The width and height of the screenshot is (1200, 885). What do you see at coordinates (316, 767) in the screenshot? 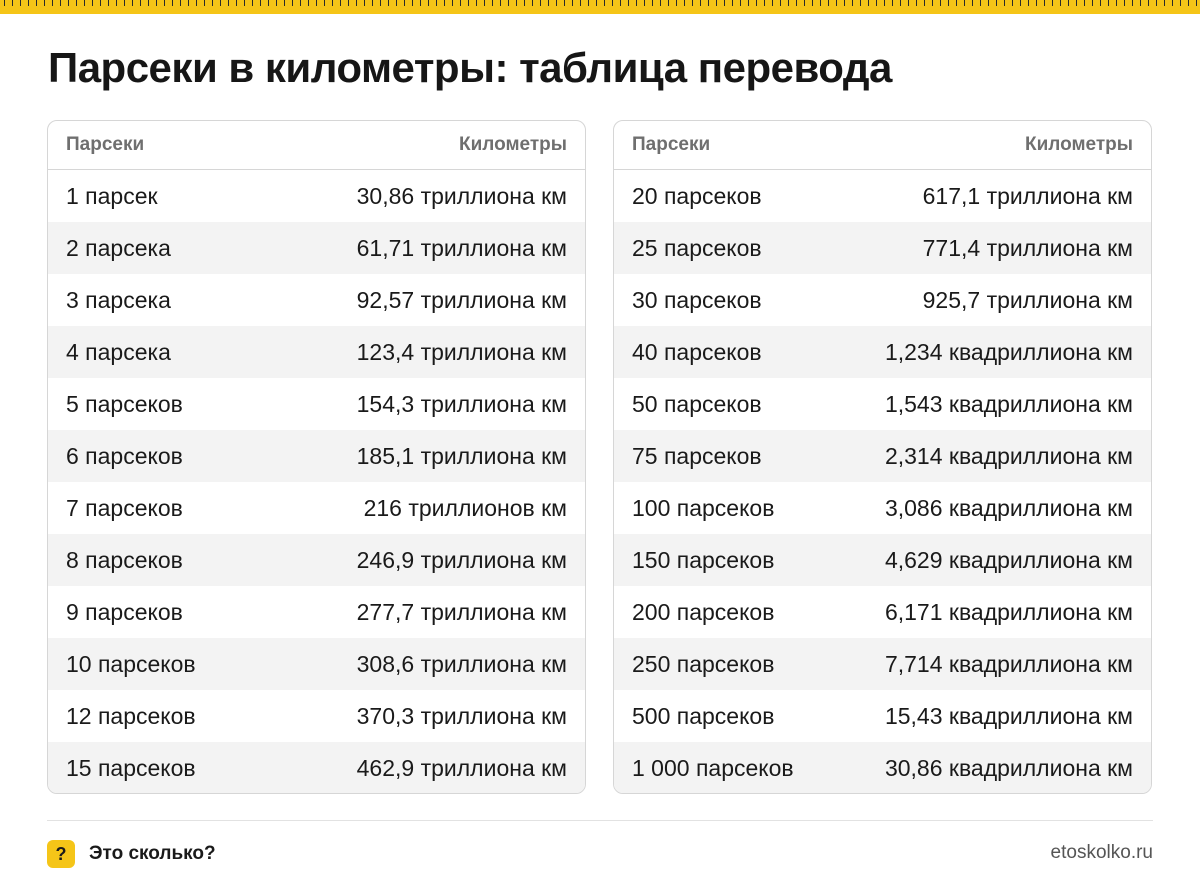
I see `table-row: 15 парсеков 462,9 триллиона км` at bounding box center [316, 767].